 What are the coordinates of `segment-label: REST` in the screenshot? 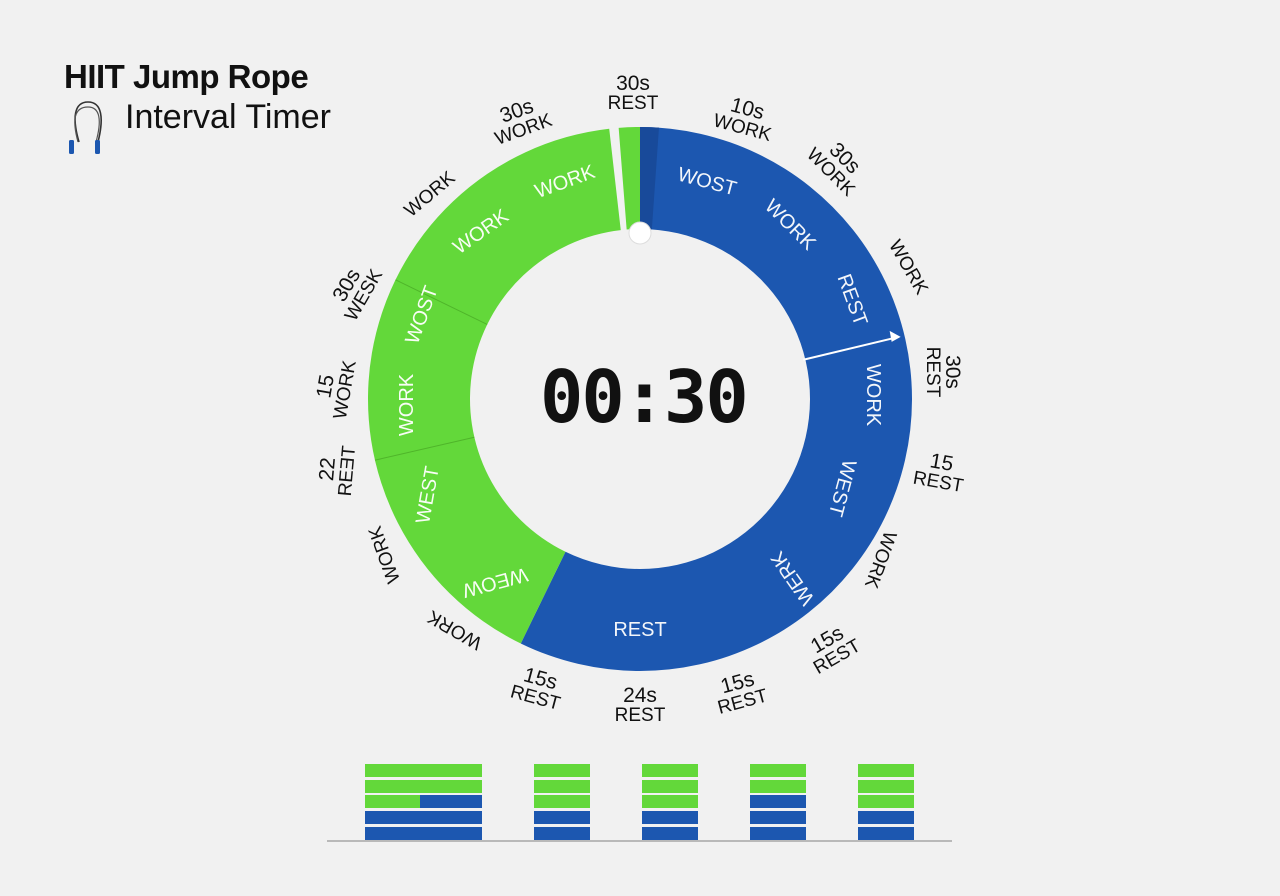 It's located at (640, 630).